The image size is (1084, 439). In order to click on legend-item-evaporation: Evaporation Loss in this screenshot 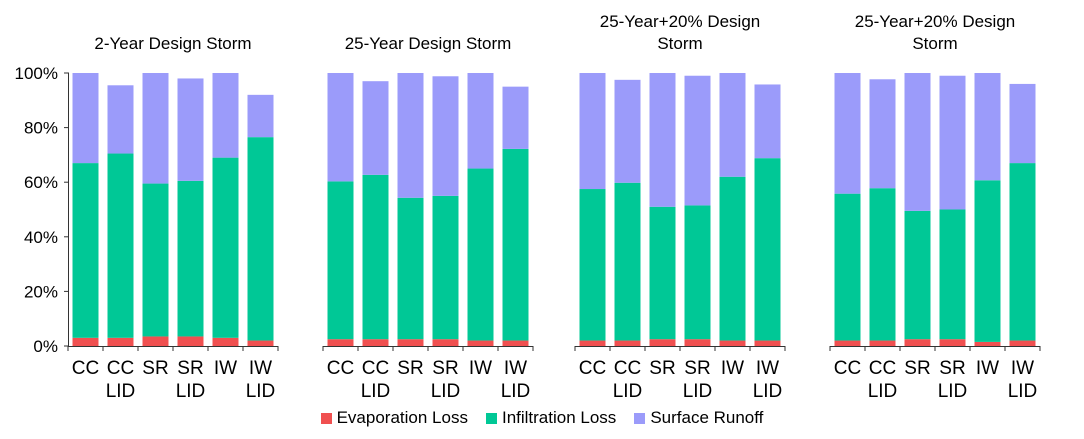, I will do `click(394, 418)`.